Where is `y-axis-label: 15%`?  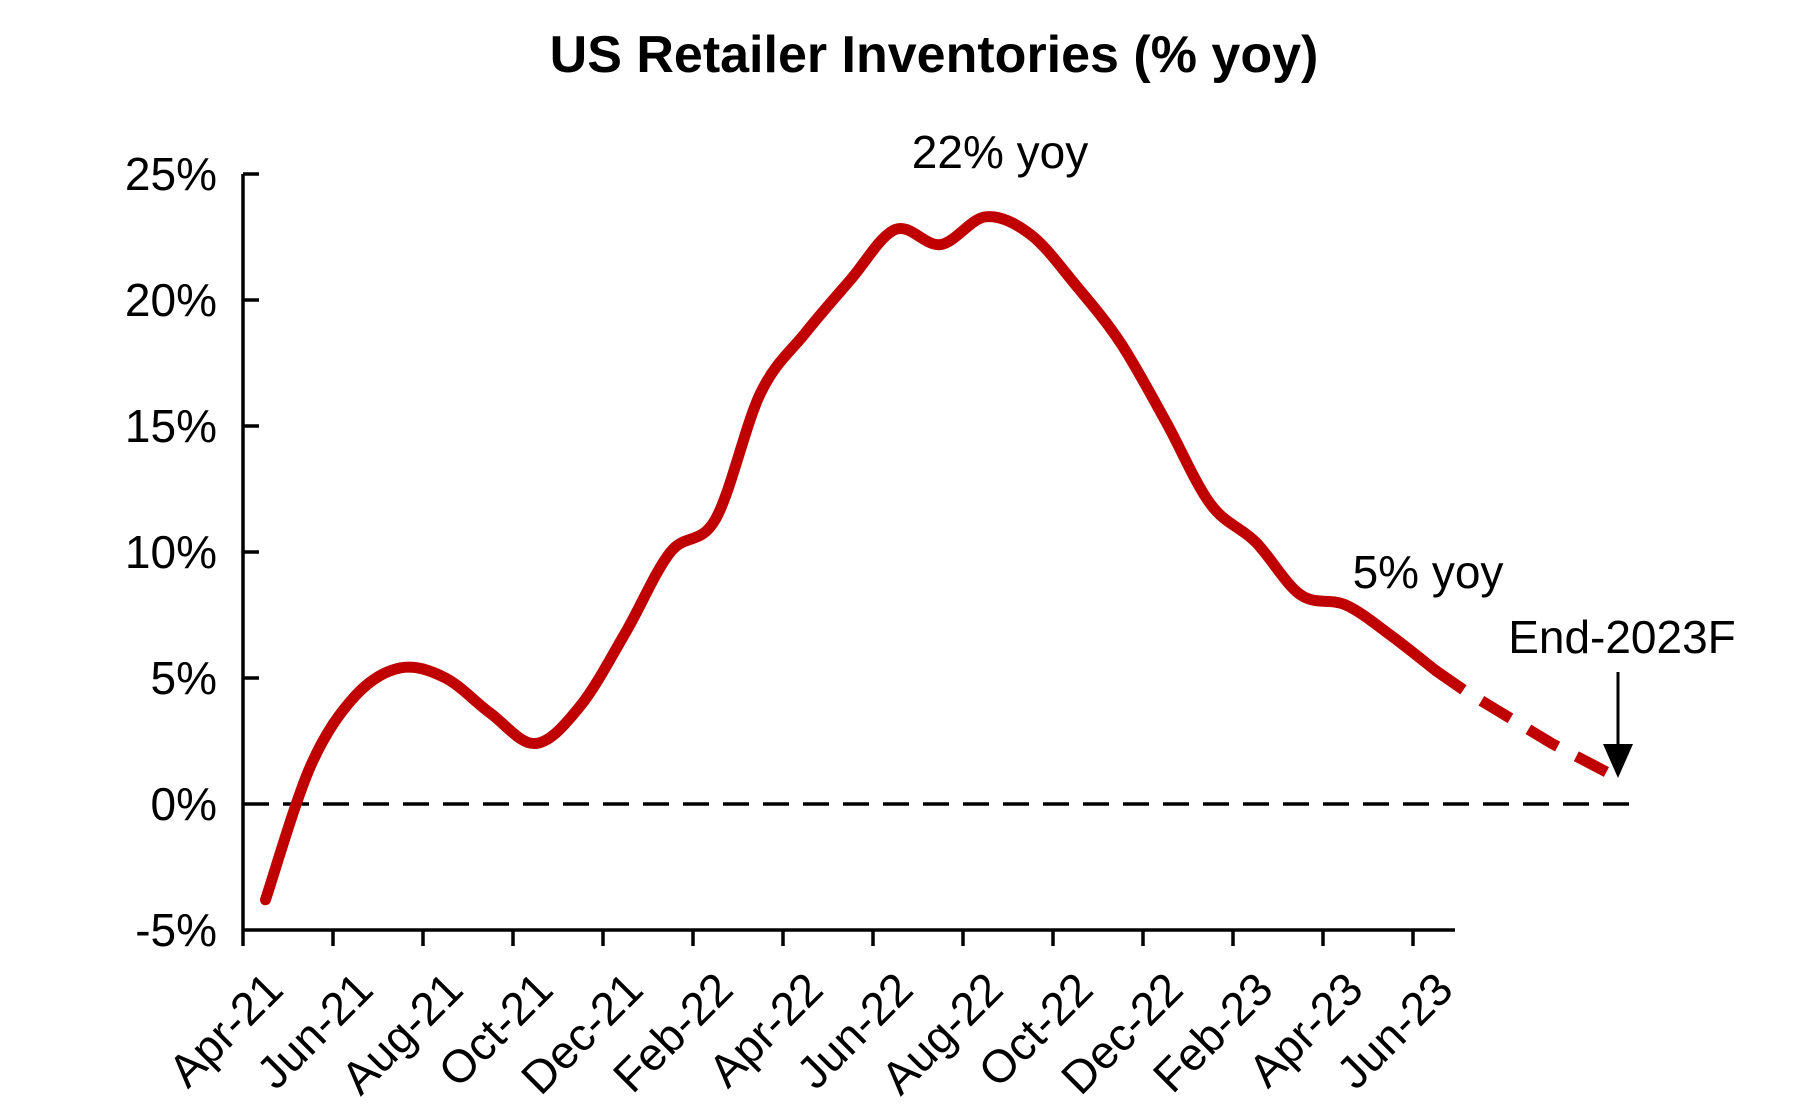 y-axis-label: 15% is located at coordinates (171, 426).